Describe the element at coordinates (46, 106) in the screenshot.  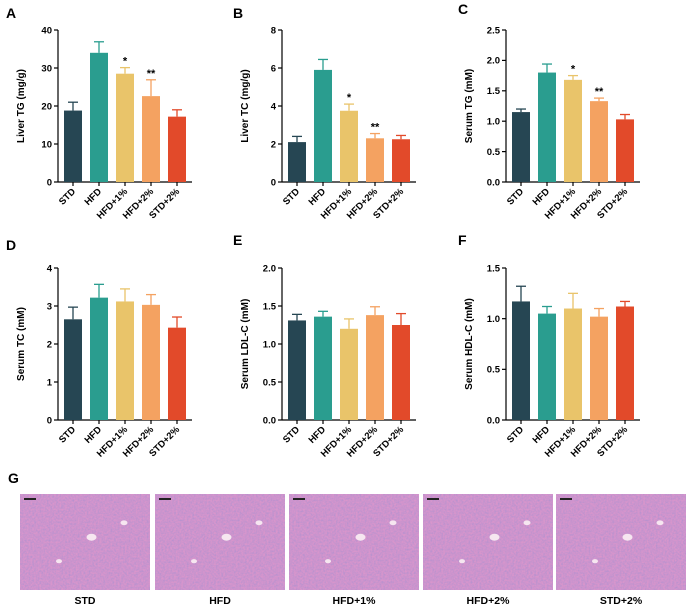
I see `y-tick-label: 20` at that location.